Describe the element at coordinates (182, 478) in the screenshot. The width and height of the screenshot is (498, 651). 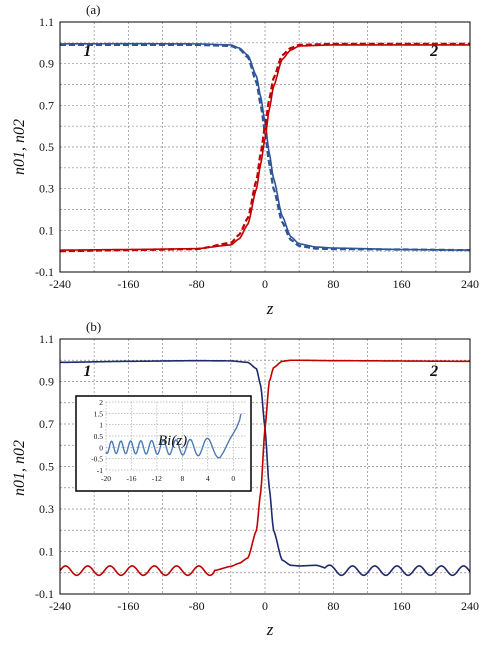
I see `inset-x-tick-label: 8` at that location.